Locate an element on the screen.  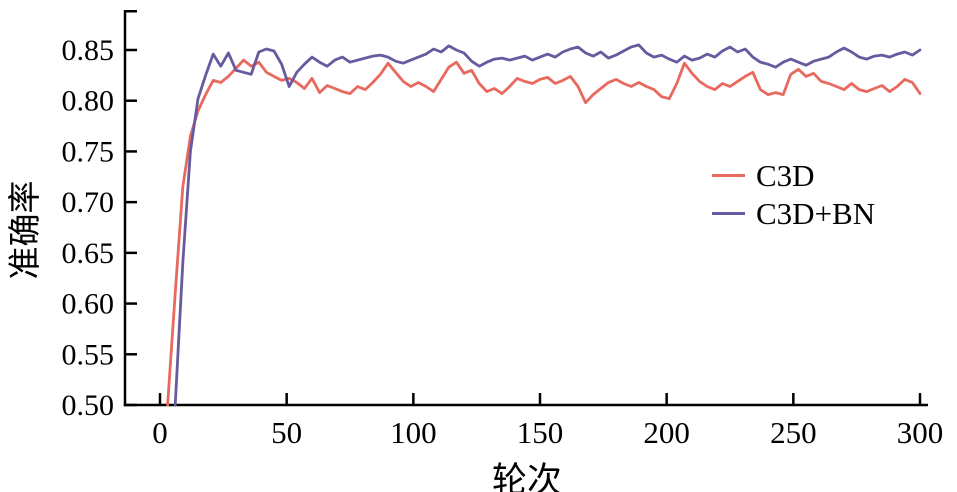
y-tick-label: 0.70 is located at coordinates (88, 202).